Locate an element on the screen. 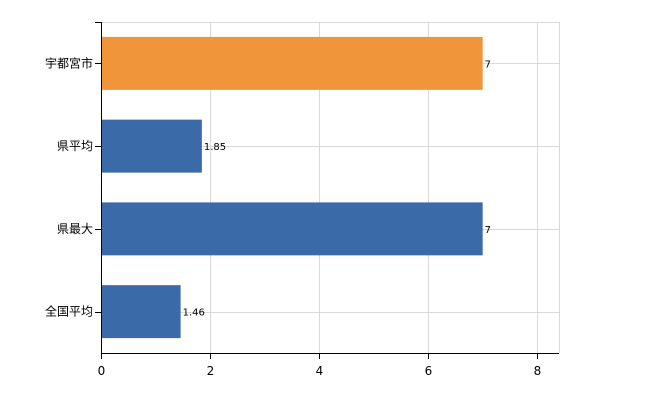 Image resolution: width=650 pixels, height=400 pixels. category-label-2: 県最大 is located at coordinates (75, 229).